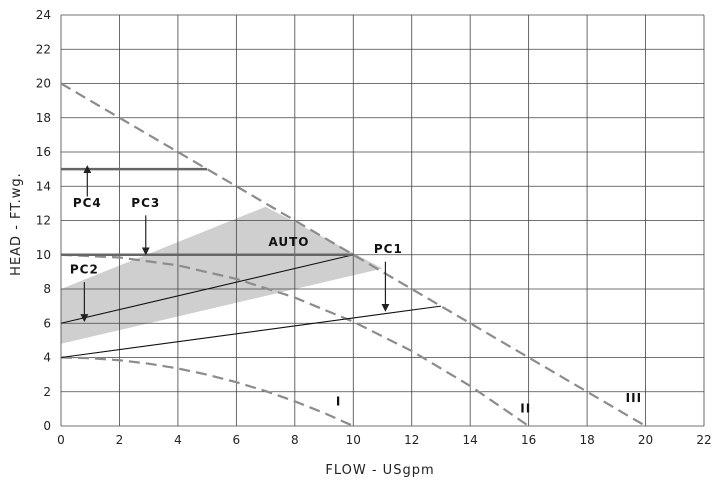  I want to click on series-auto-line, so click(207, 289).